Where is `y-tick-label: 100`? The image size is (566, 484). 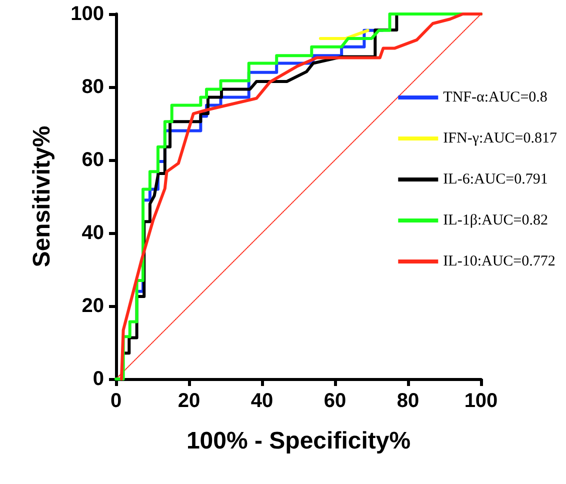 y-tick-label: 100 is located at coordinates (87, 14).